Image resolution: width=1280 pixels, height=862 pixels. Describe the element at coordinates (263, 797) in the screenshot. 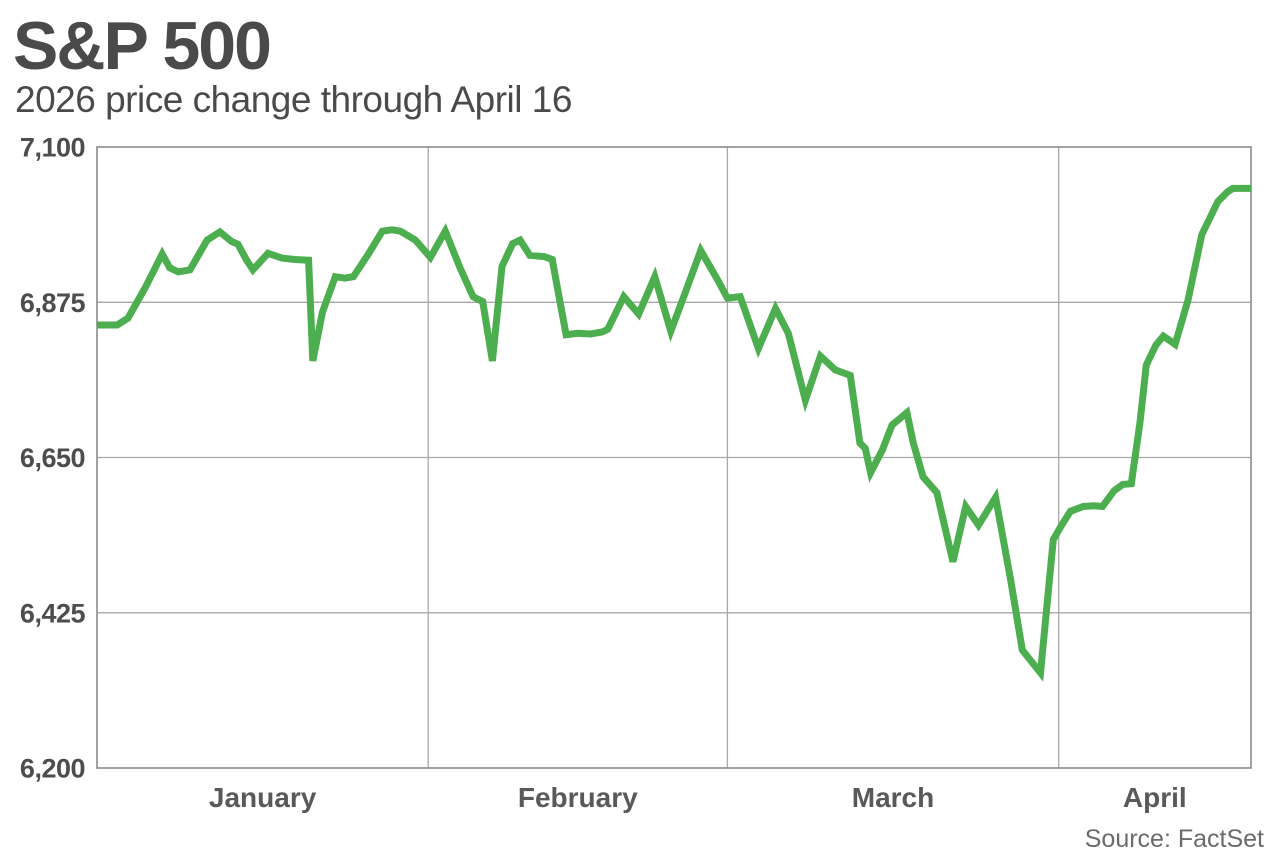

I see `x-month-label: January` at that location.